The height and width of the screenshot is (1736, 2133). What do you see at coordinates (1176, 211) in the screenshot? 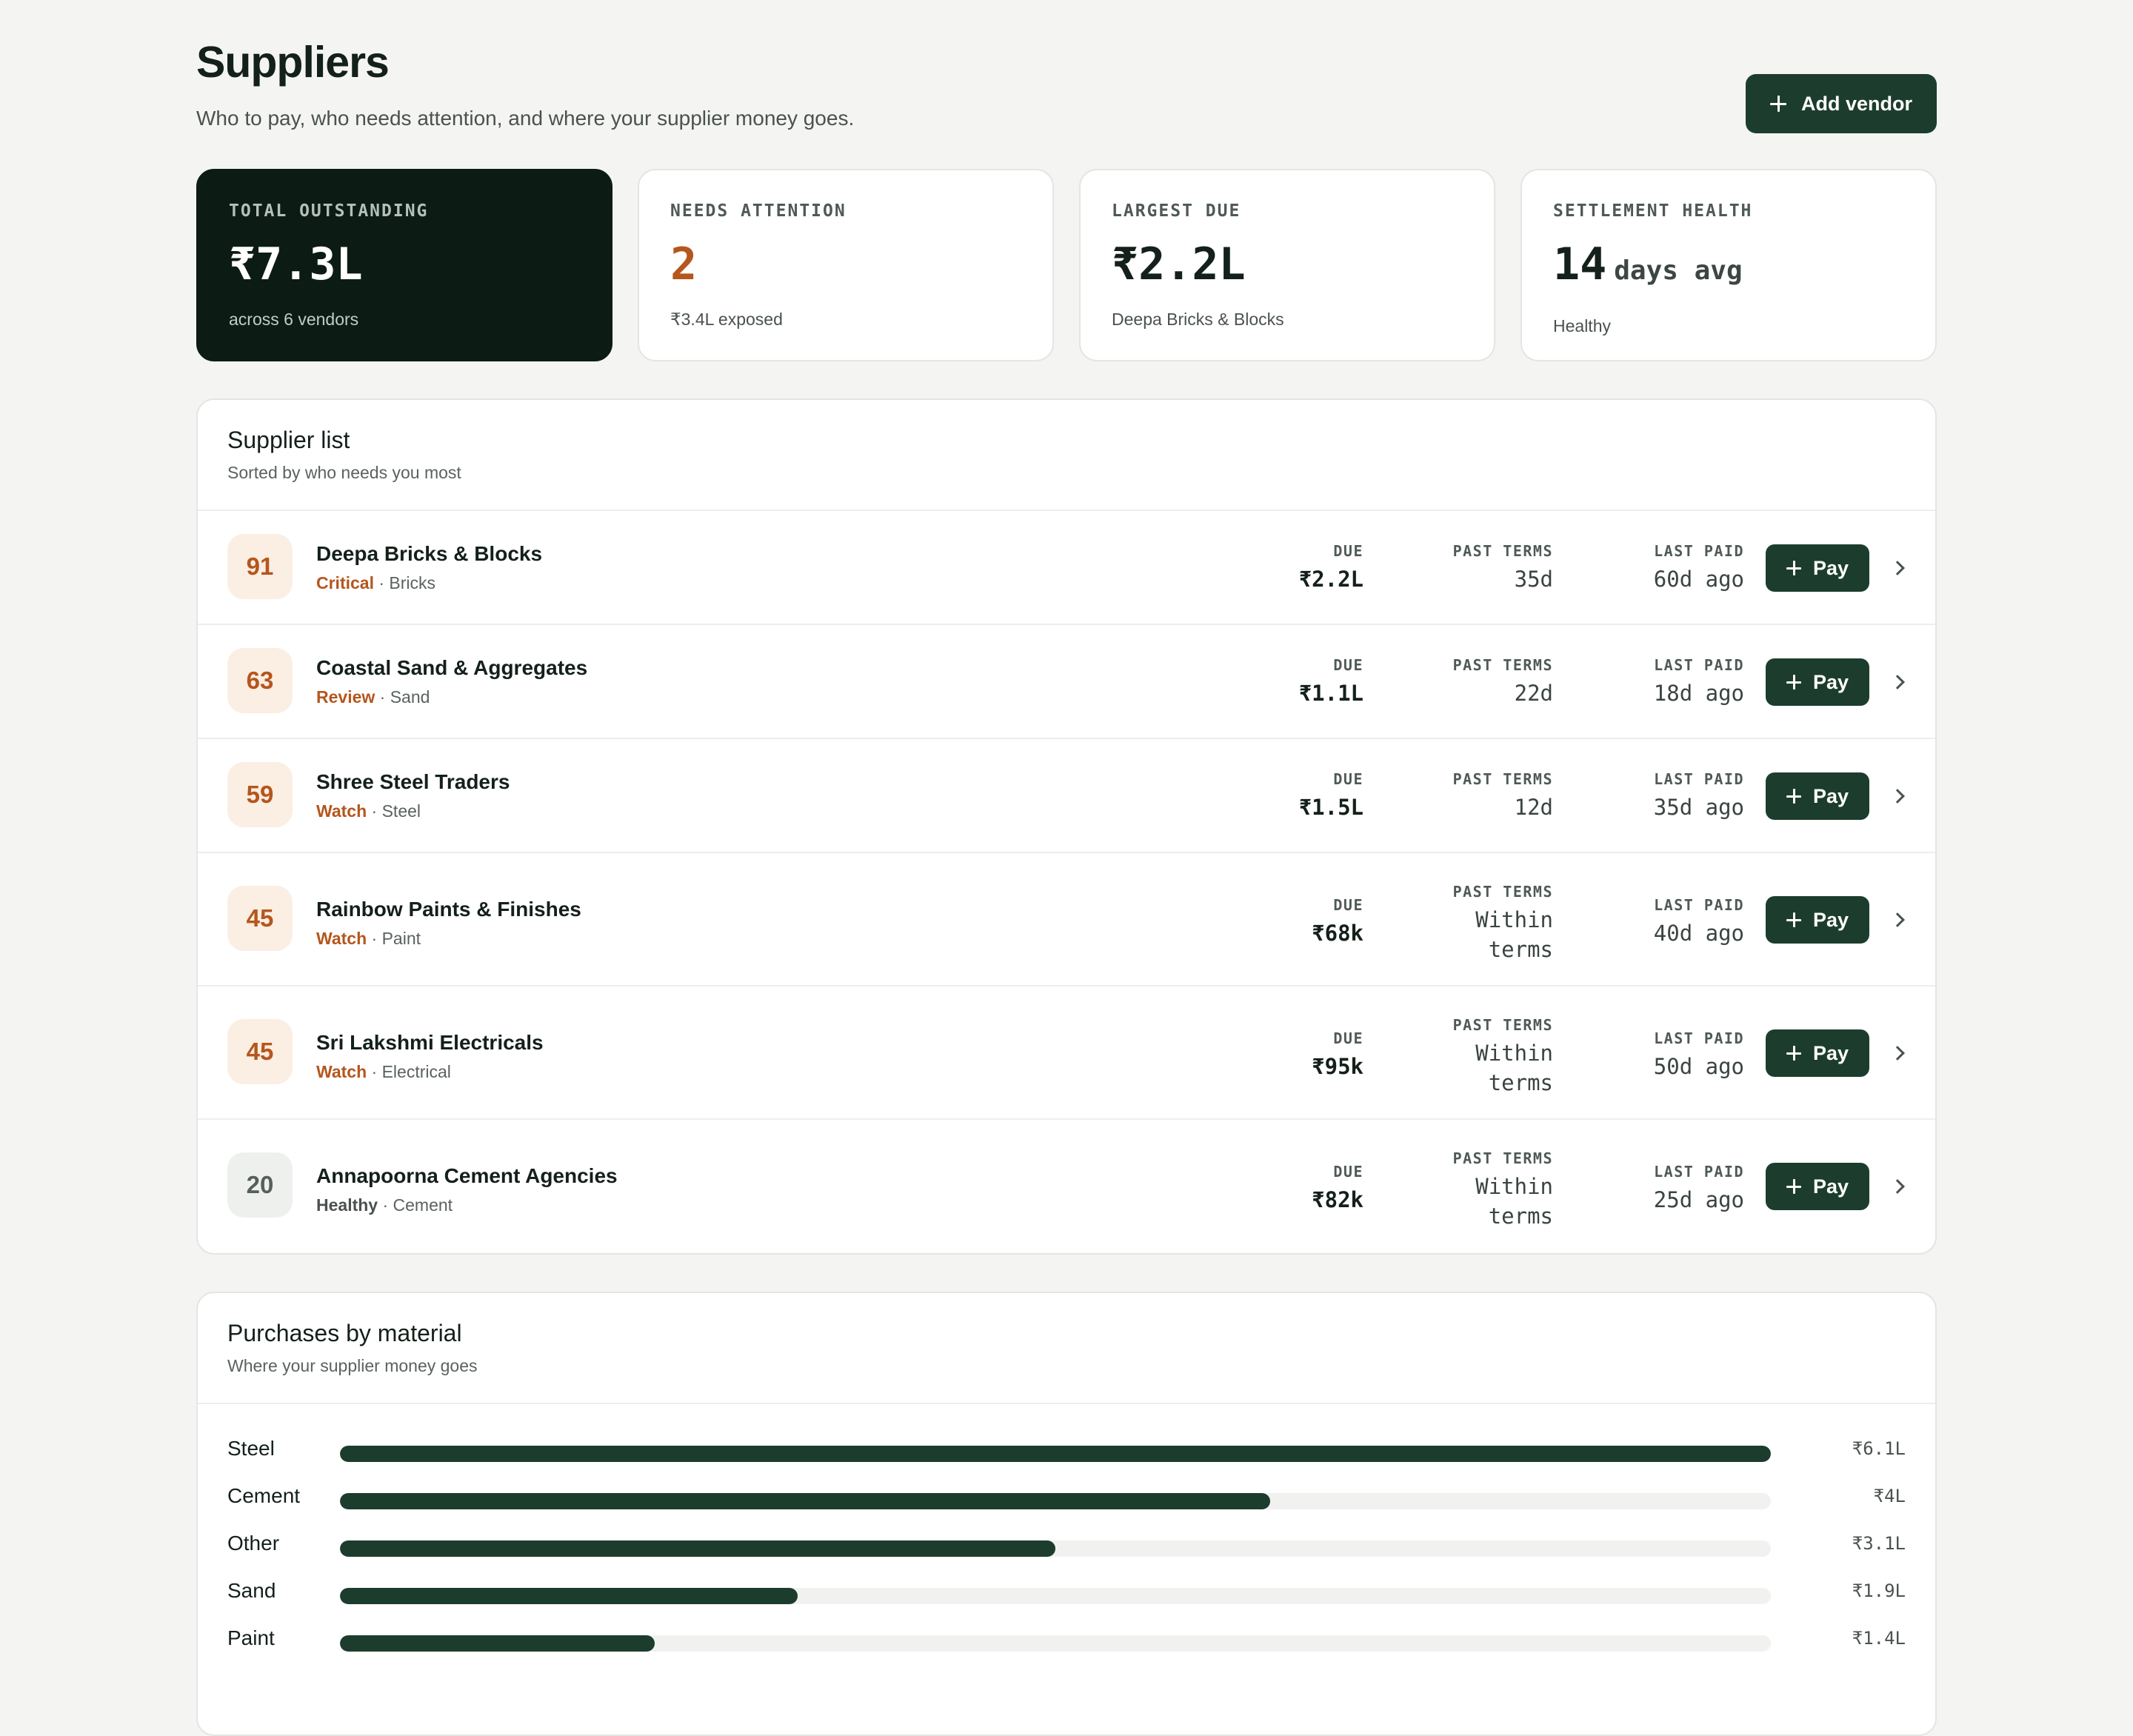
I see `kpi-label: LARGEST DUE` at bounding box center [1176, 211].